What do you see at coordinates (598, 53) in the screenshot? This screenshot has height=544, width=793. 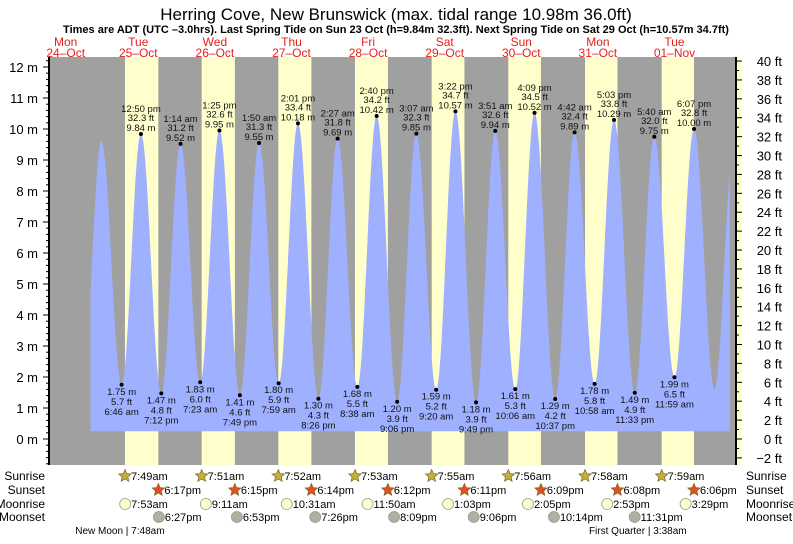 I see `day-label-date: 31–Oct` at bounding box center [598, 53].